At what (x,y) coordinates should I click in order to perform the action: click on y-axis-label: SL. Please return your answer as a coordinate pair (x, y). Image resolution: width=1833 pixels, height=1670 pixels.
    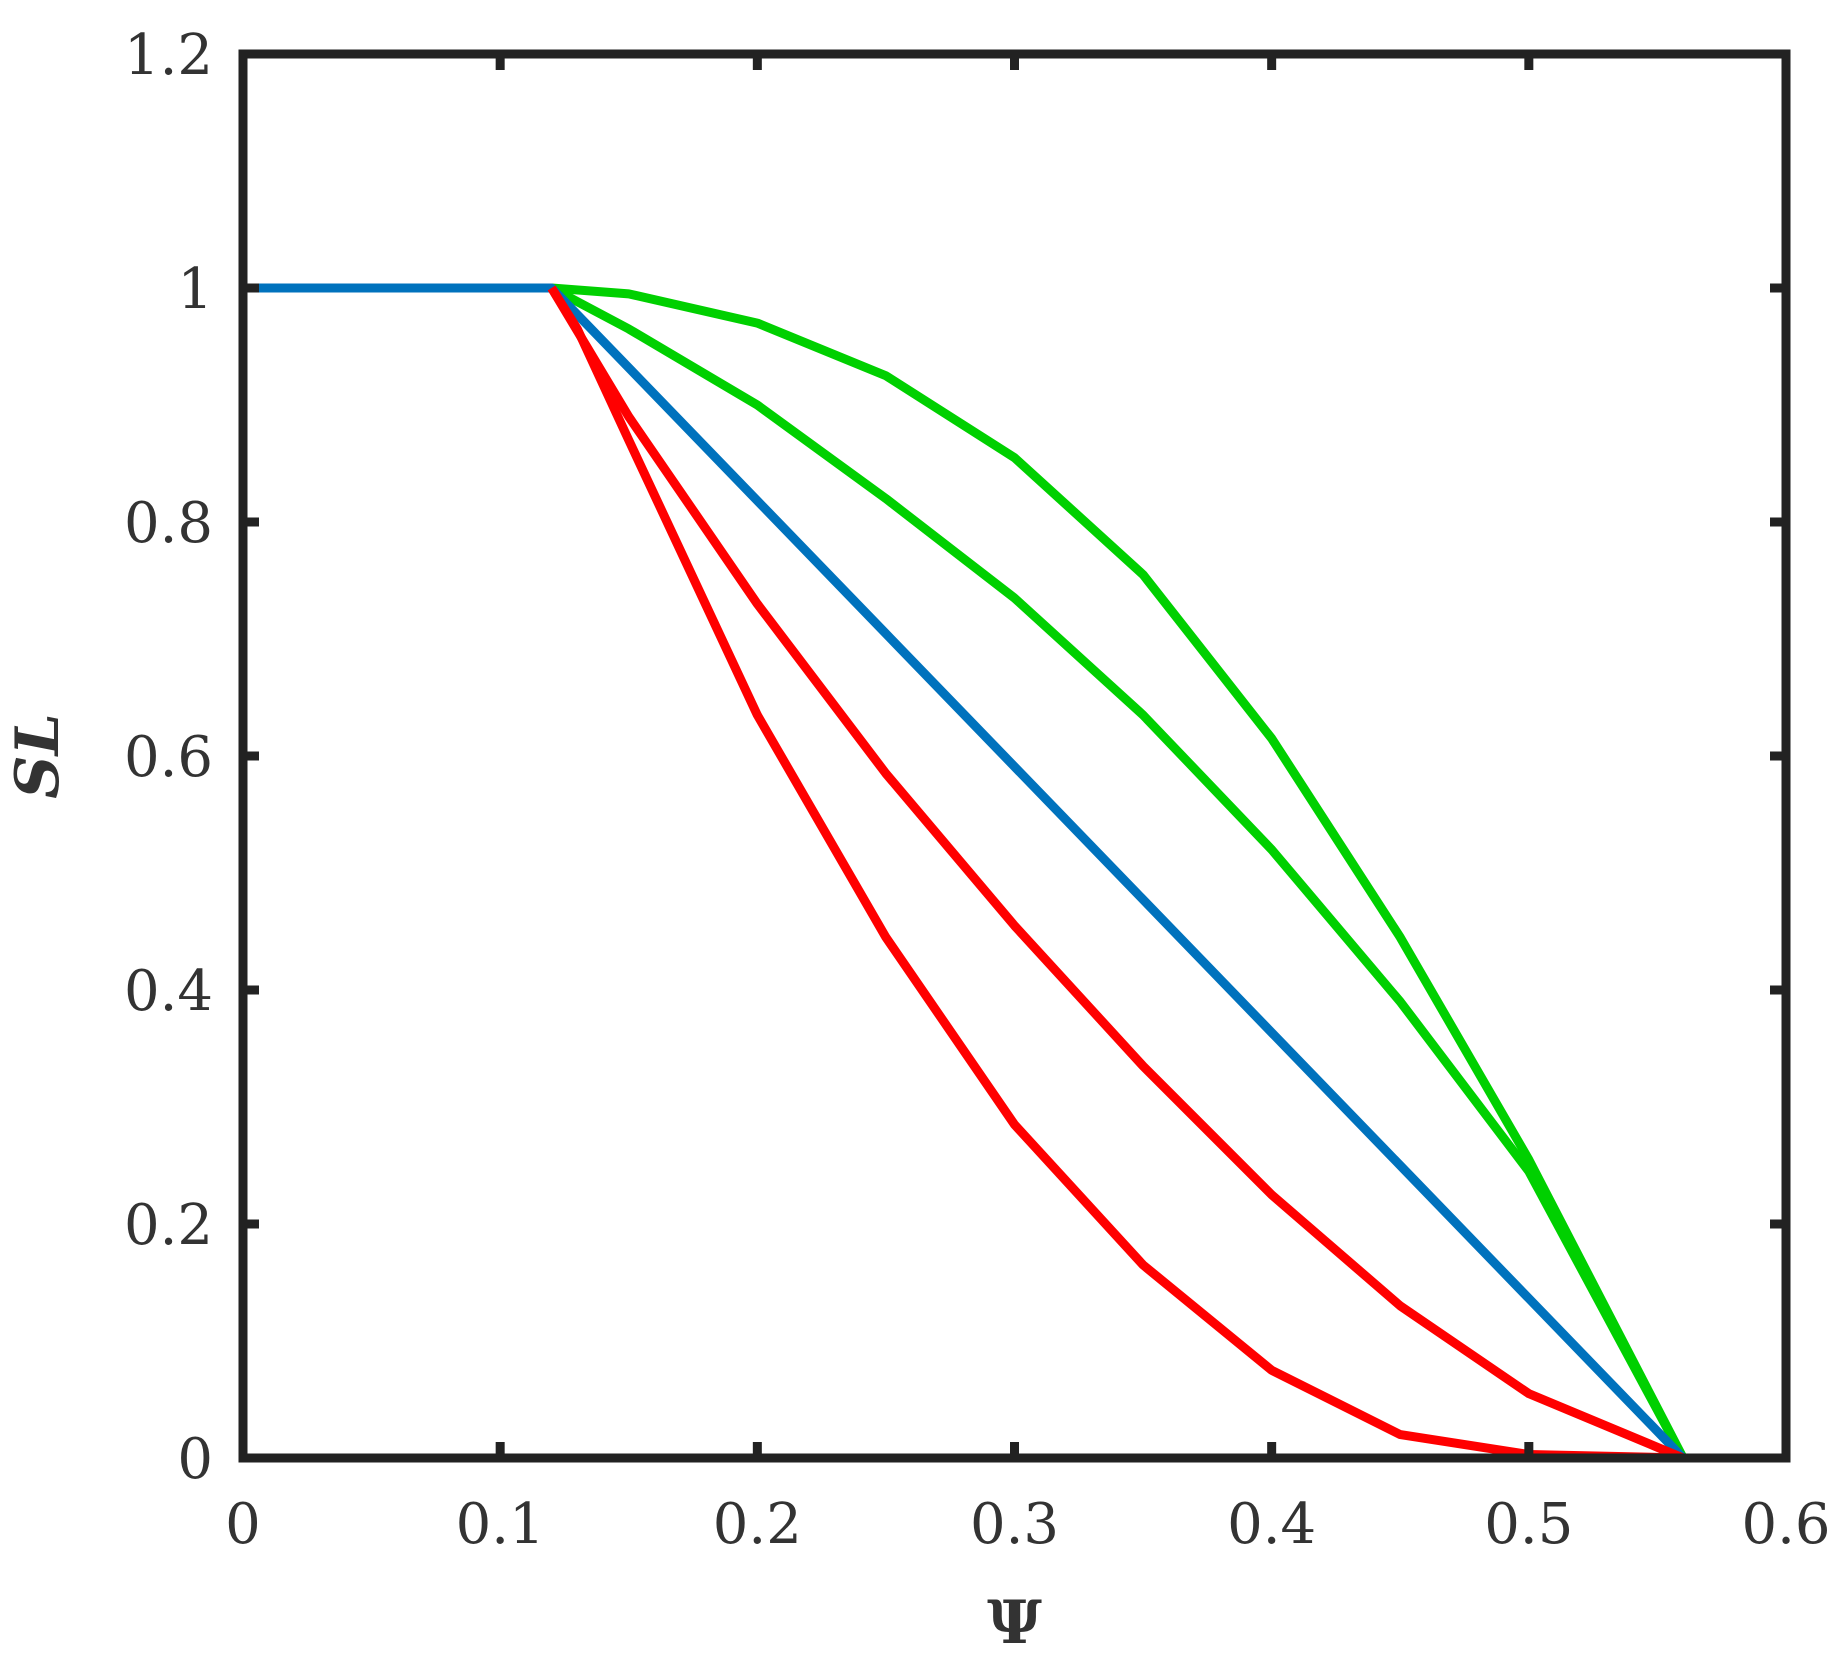
    Looking at the image, I should click on (38, 756).